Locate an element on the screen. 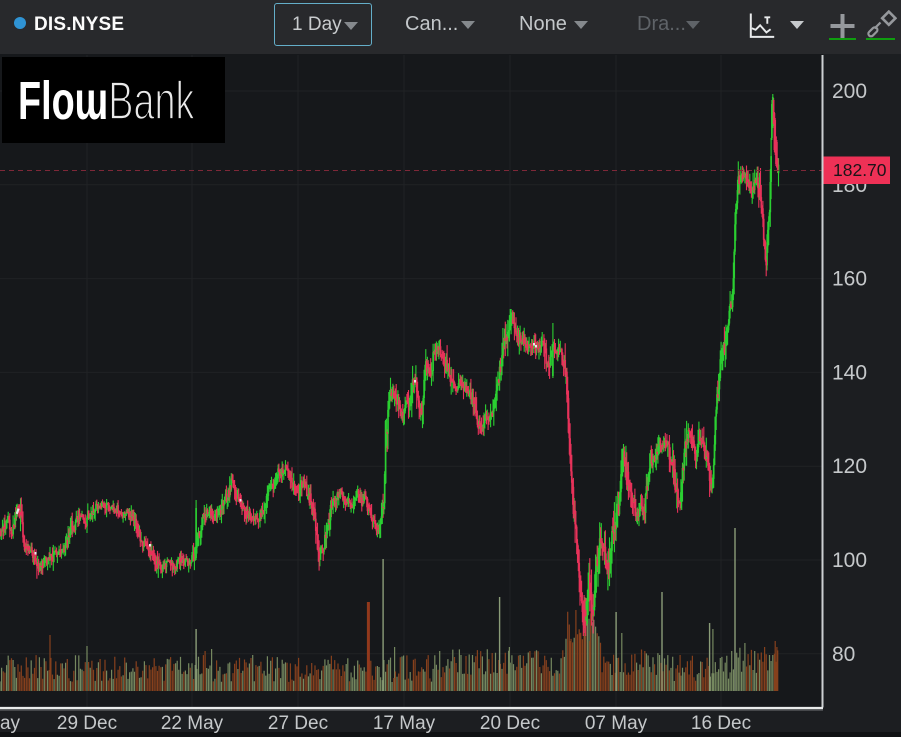 The height and width of the screenshot is (737, 901). svg-text: 100 is located at coordinates (849, 560).